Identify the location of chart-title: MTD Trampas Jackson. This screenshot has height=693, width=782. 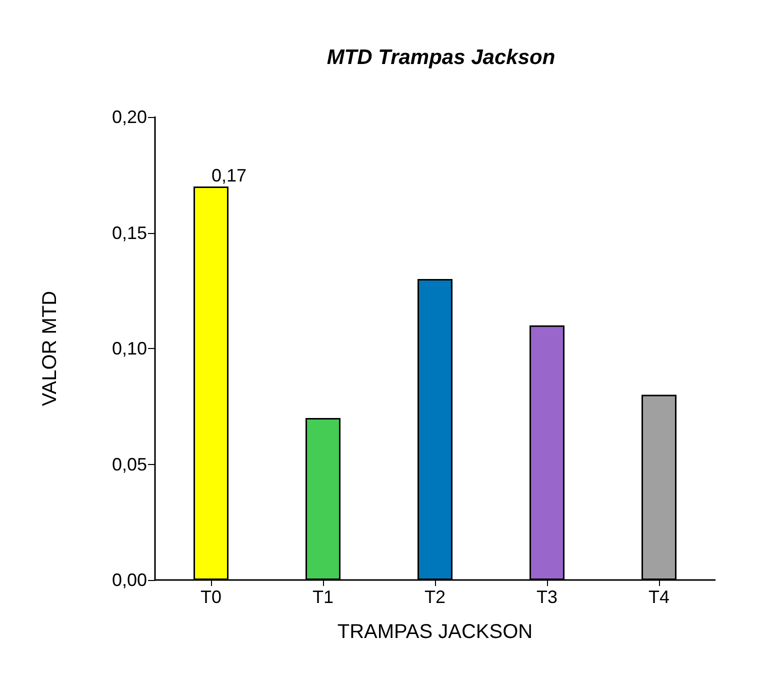
(441, 57).